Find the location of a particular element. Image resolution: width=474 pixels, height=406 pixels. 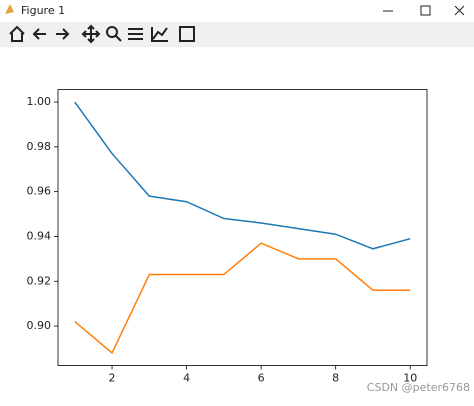

save-button is located at coordinates (187, 34).